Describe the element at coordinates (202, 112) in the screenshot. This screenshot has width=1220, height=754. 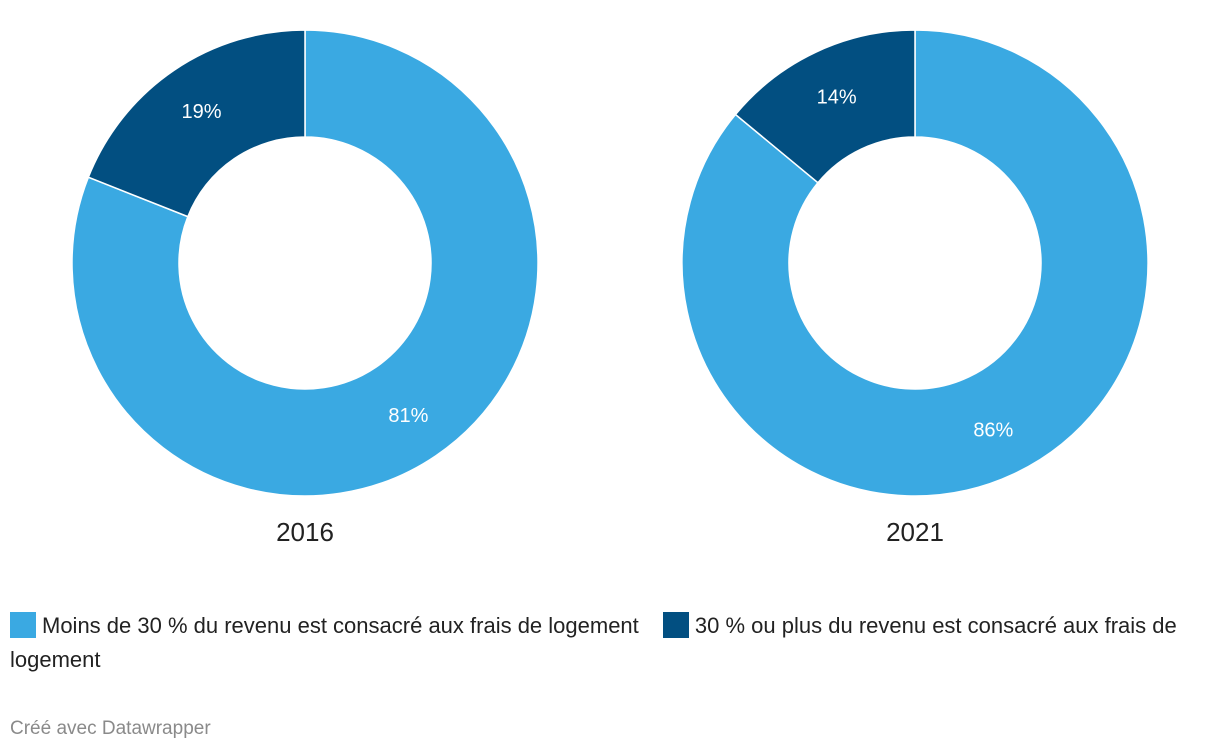
I see `slice-label-2016-1: 19%` at that location.